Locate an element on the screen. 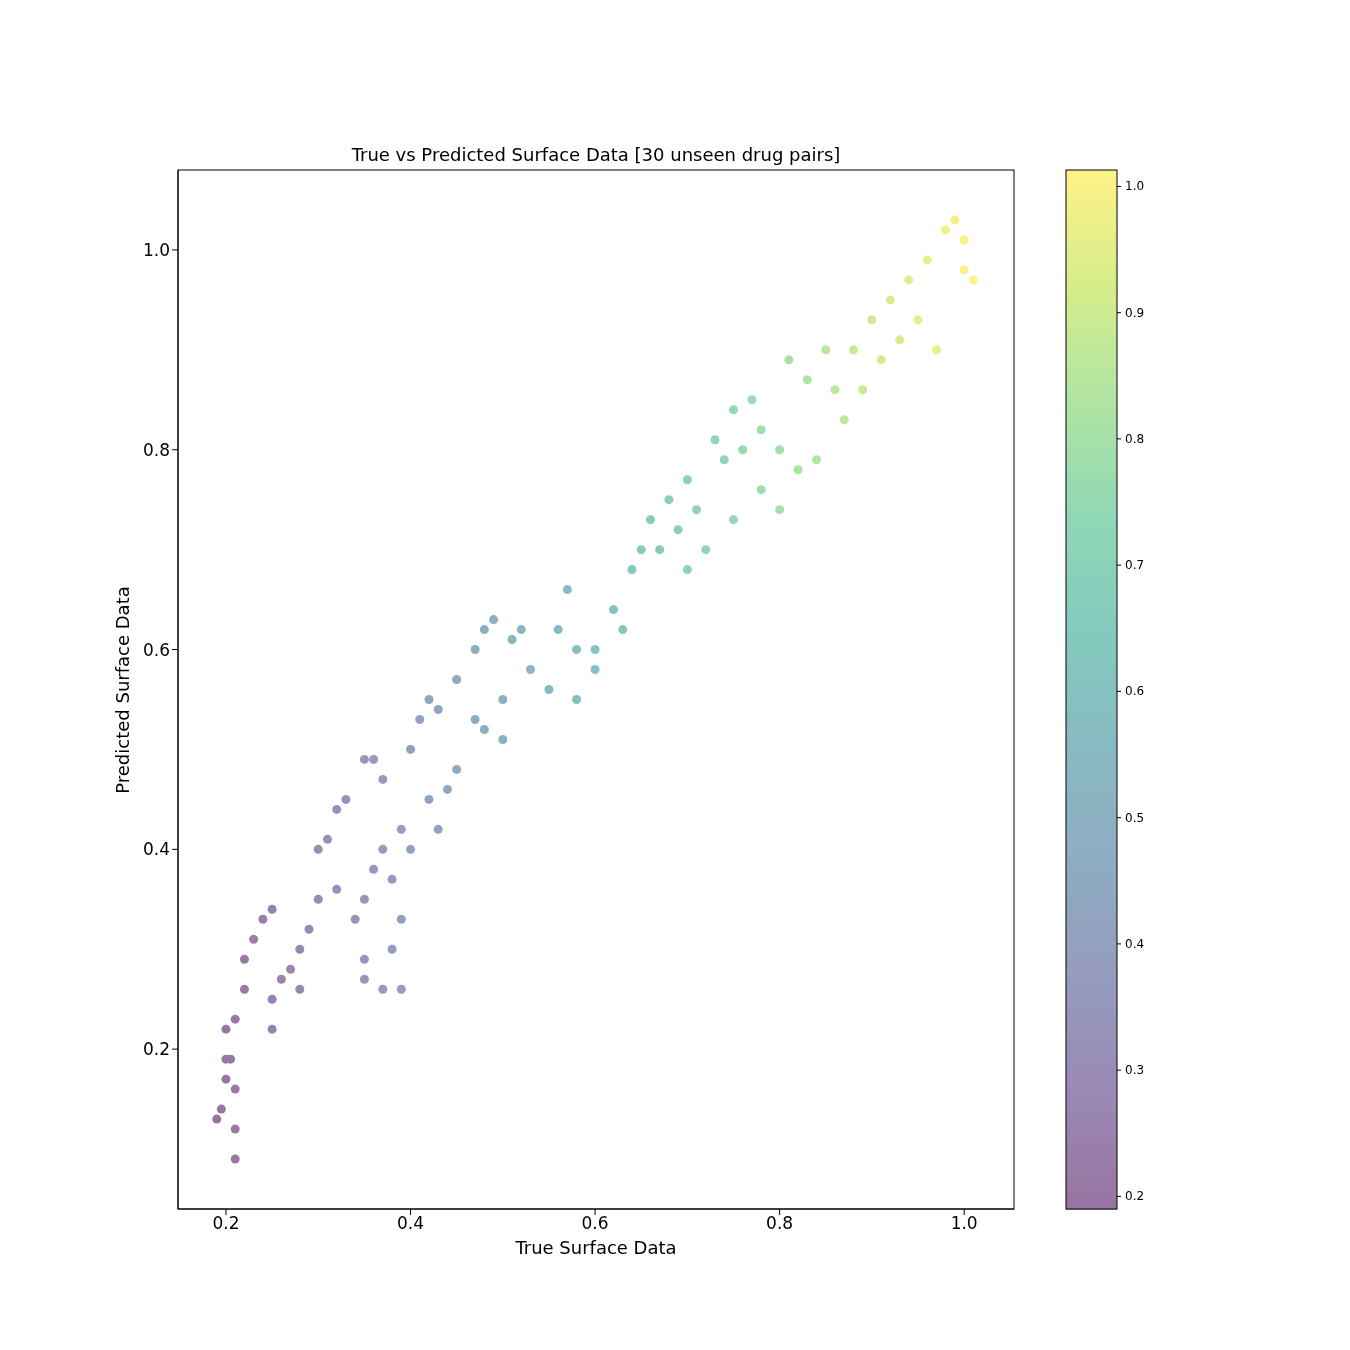 This screenshot has height=1350, width=1350. color-bar-label: 0.3 is located at coordinates (1135, 1070).